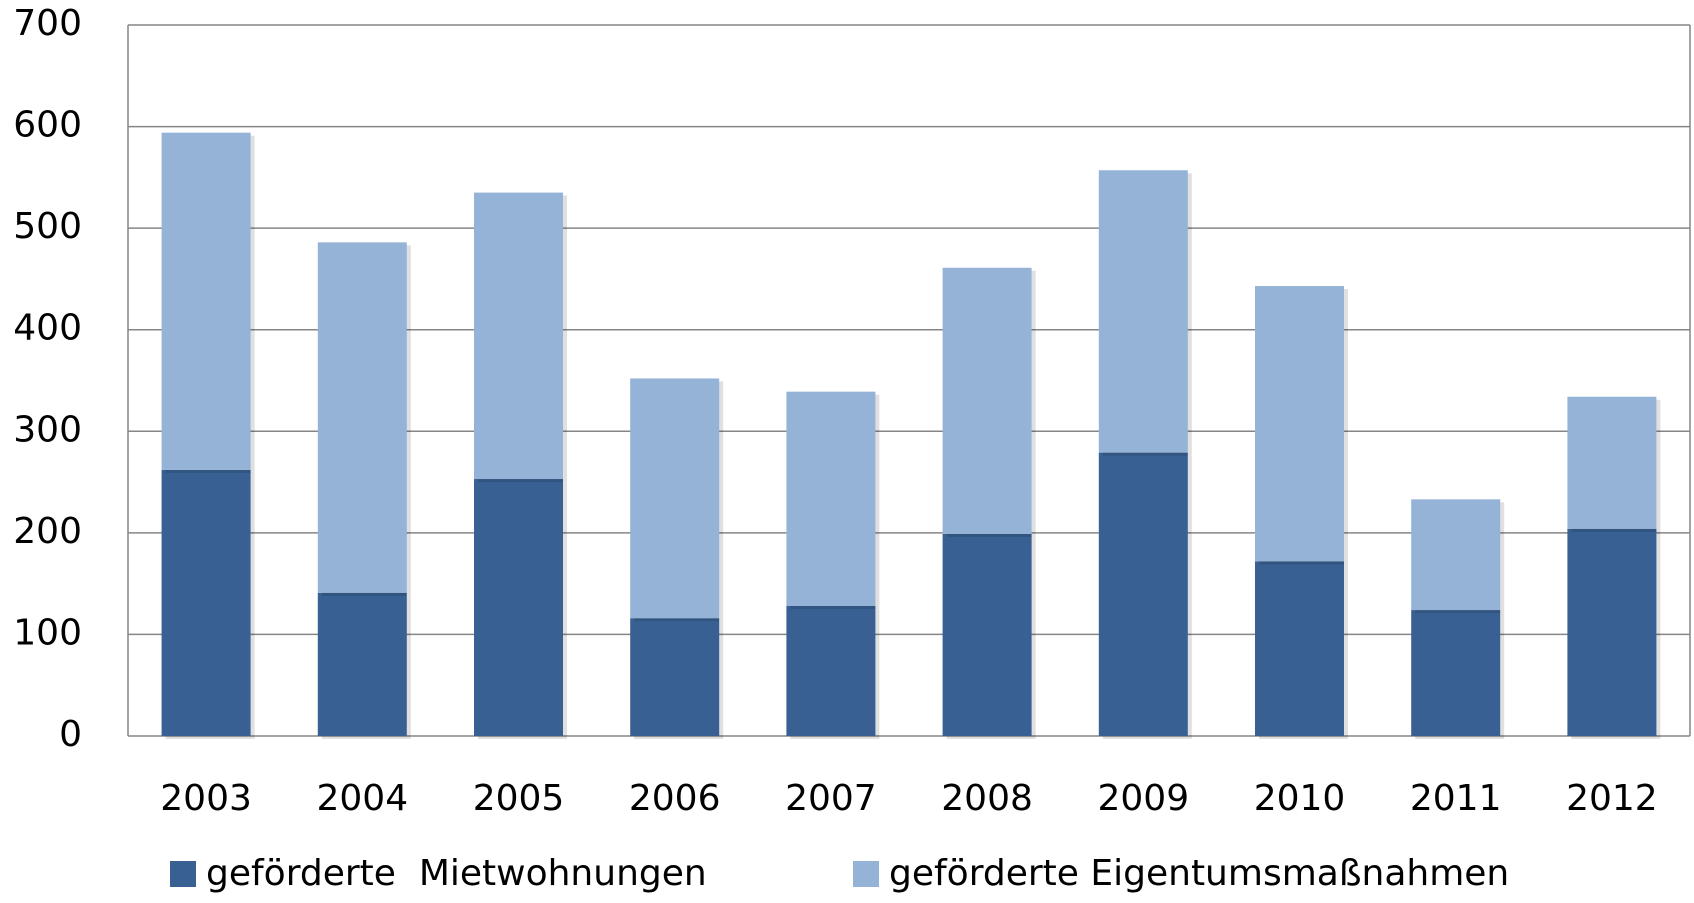 This screenshot has width=1694, height=903. What do you see at coordinates (47, 226) in the screenshot?
I see `y-tick-label: 500` at bounding box center [47, 226].